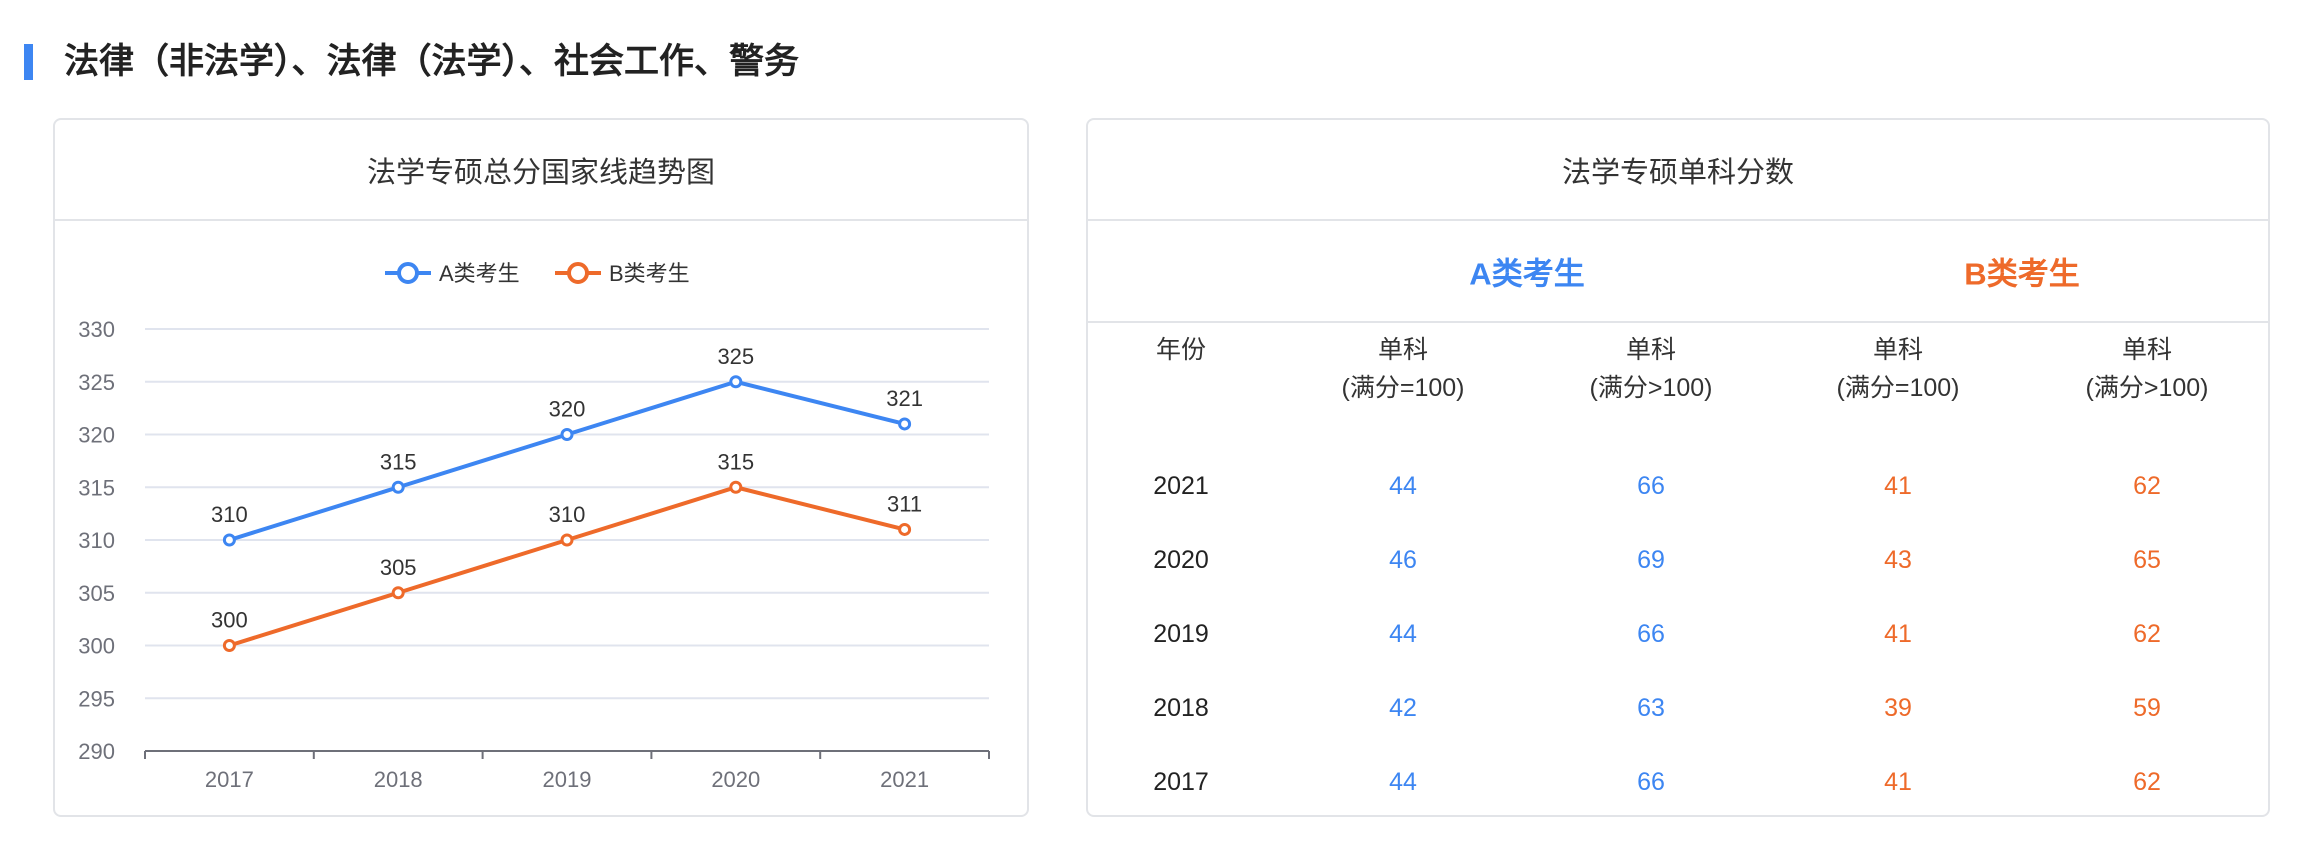 The height and width of the screenshot is (848, 2318). What do you see at coordinates (2147, 708) in the screenshot?
I see `score-cell: 59` at bounding box center [2147, 708].